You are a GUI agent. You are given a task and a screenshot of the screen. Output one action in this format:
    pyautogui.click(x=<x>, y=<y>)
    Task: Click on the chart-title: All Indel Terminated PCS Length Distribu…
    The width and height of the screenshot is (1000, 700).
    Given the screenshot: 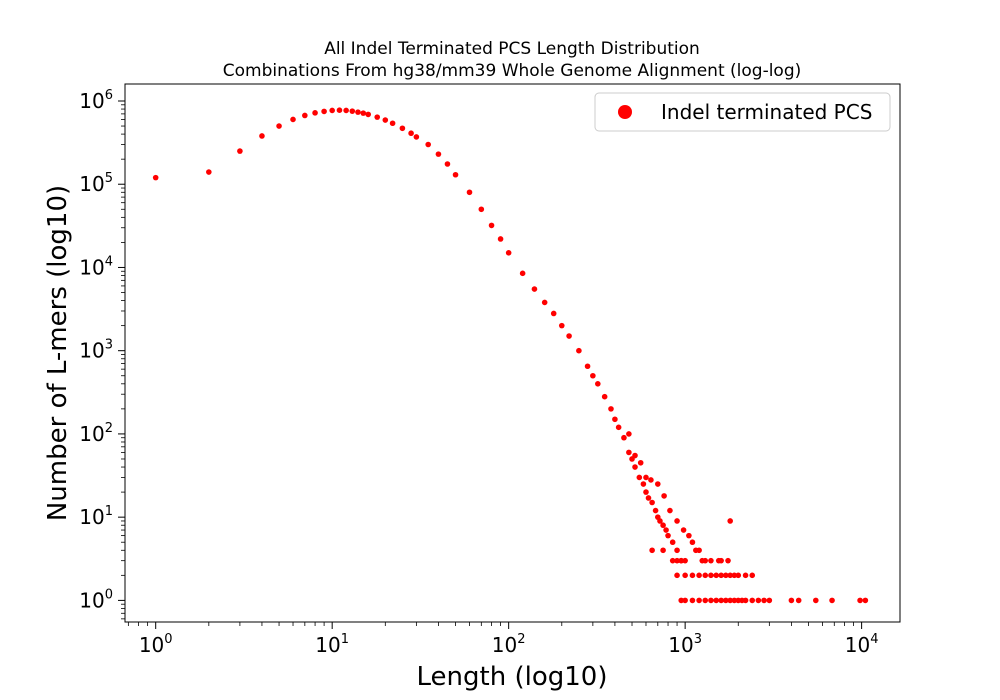 What is the action you would take?
    pyautogui.click(x=512, y=49)
    